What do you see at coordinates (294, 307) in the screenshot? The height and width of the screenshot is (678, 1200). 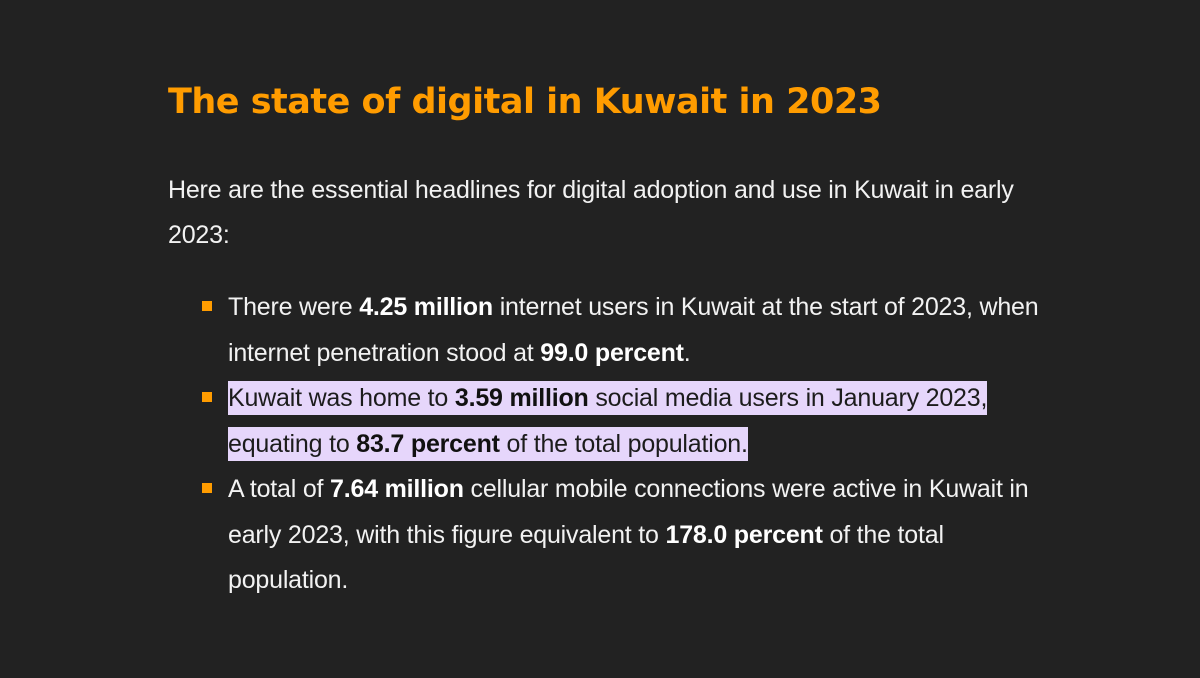 I see `item-text: There were` at bounding box center [294, 307].